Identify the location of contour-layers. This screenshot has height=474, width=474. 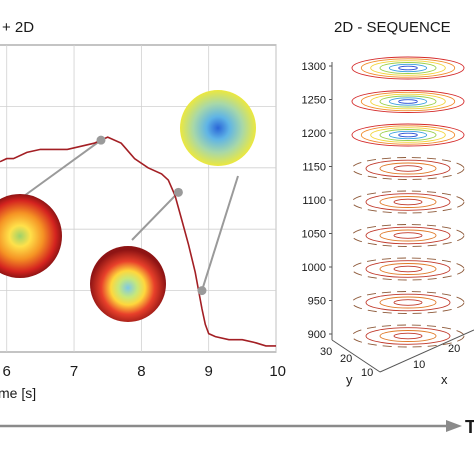
(408, 202).